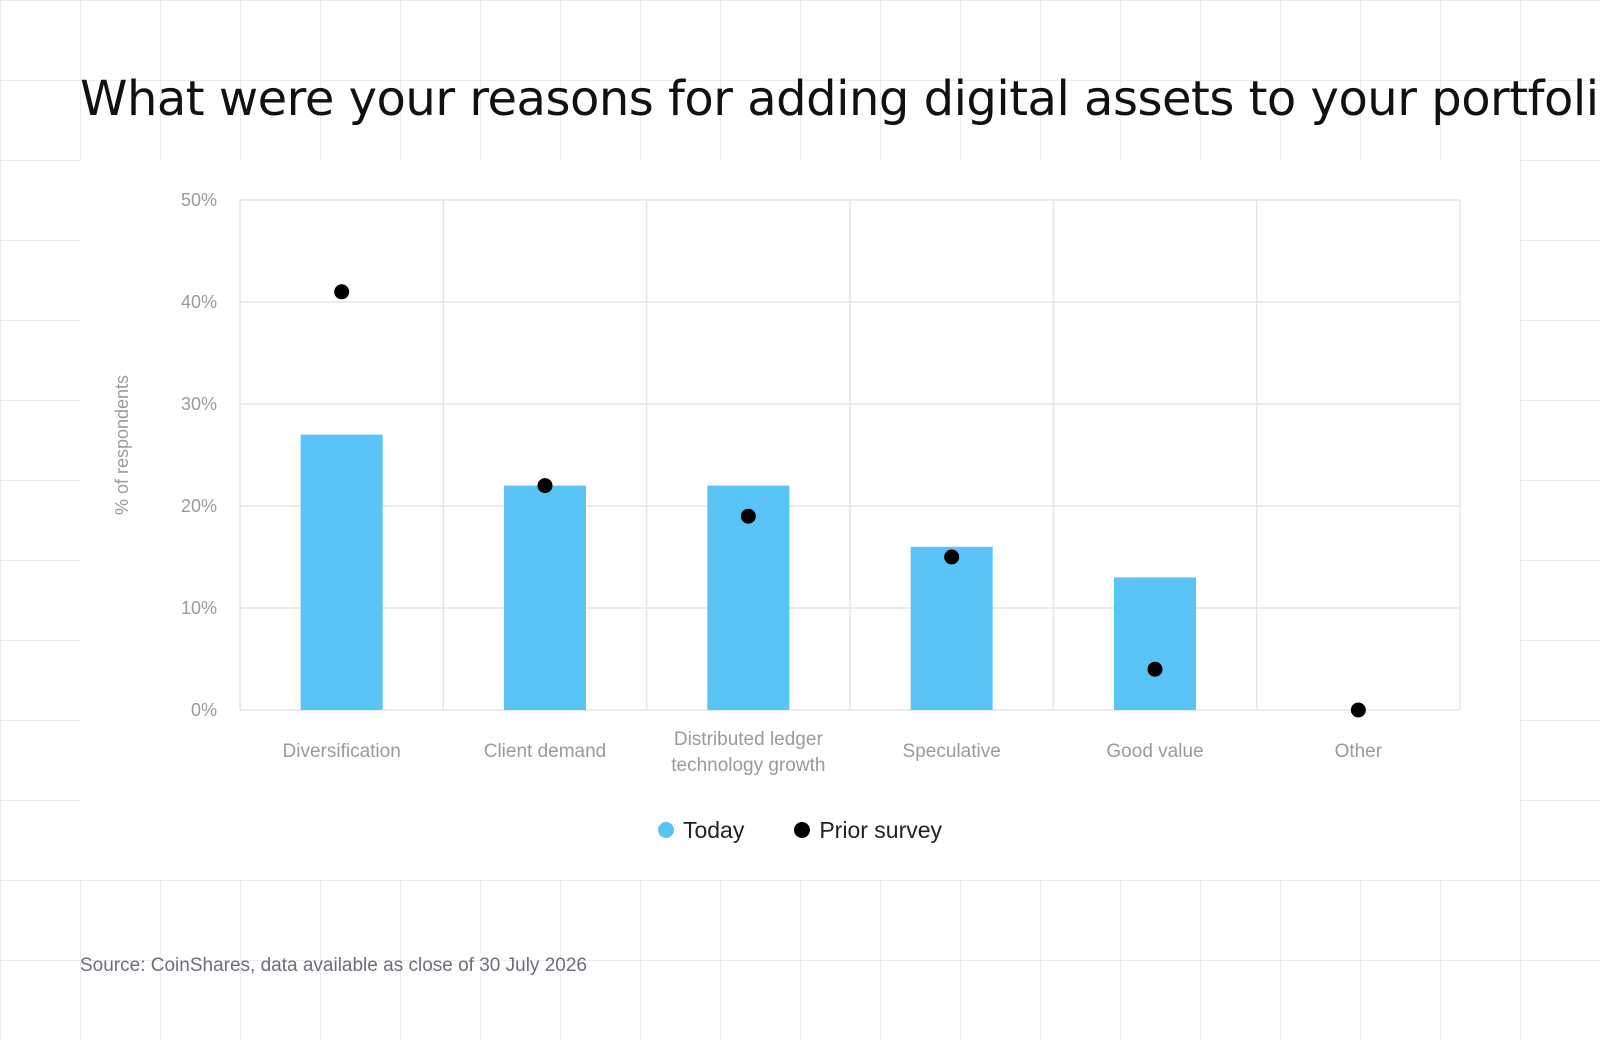 The image size is (1600, 1040). What do you see at coordinates (1359, 751) in the screenshot?
I see `x-tick-label: Other` at bounding box center [1359, 751].